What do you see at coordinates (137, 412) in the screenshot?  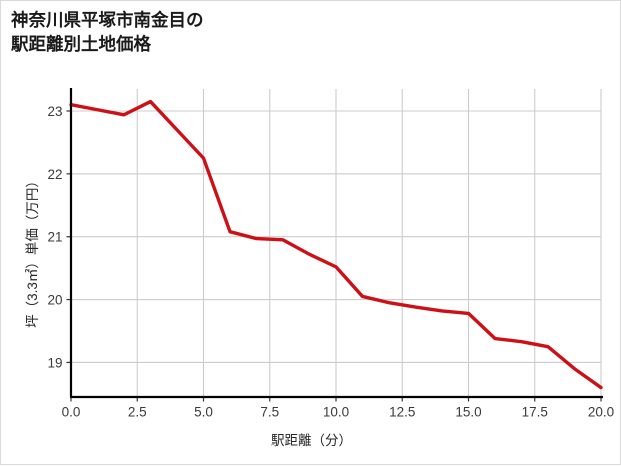 I see `x-tick-label: 2.5` at bounding box center [137, 412].